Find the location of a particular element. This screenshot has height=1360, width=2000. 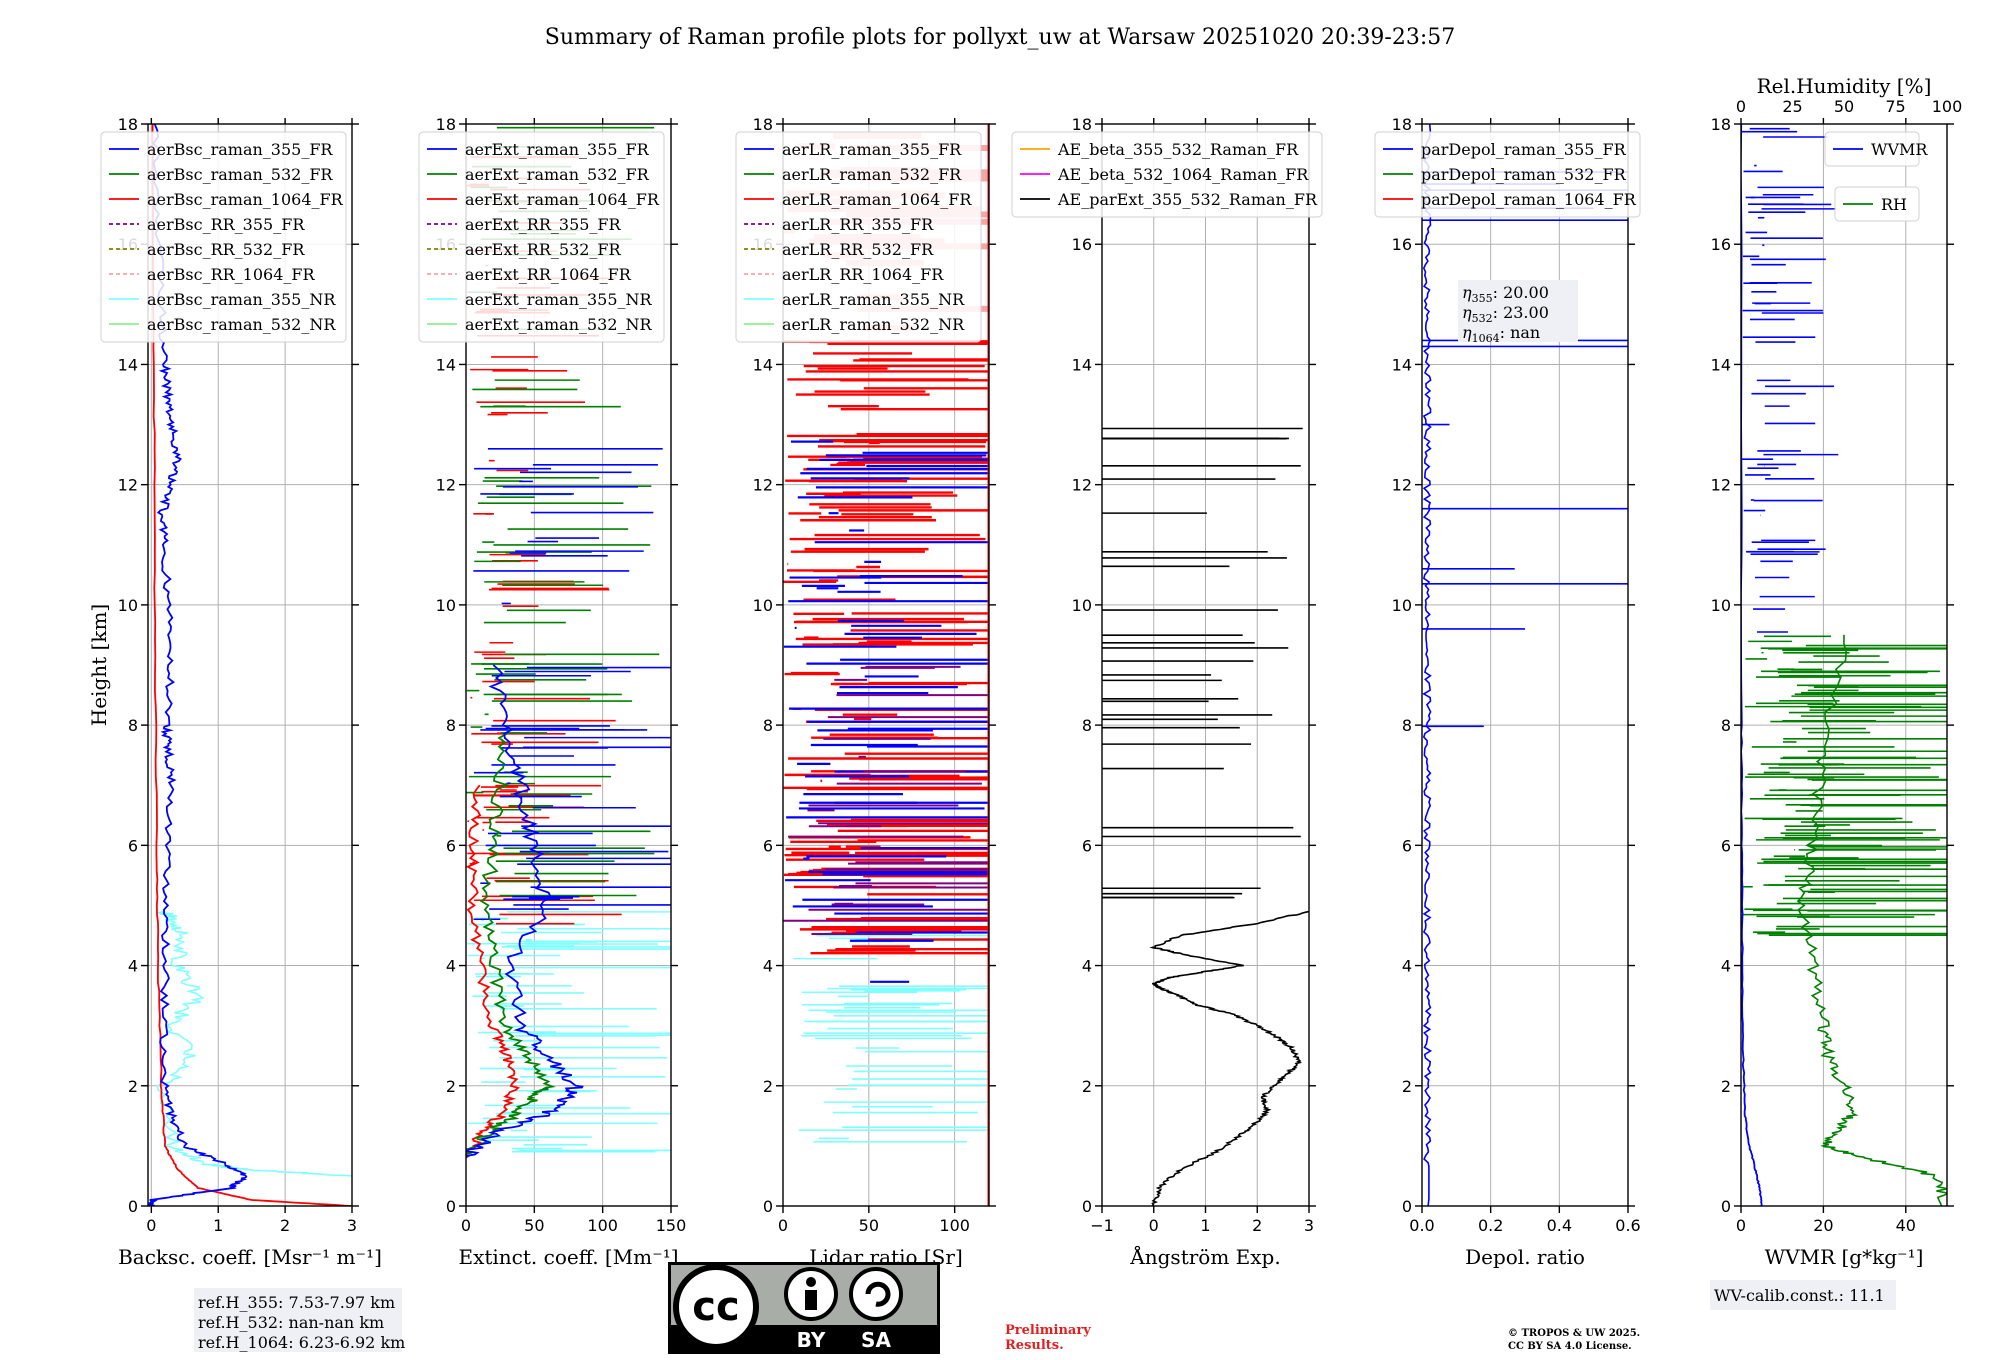

legend-label-aerExt_RR_1064_FR: aerExt_RR_1064_FR is located at coordinates (548, 274).